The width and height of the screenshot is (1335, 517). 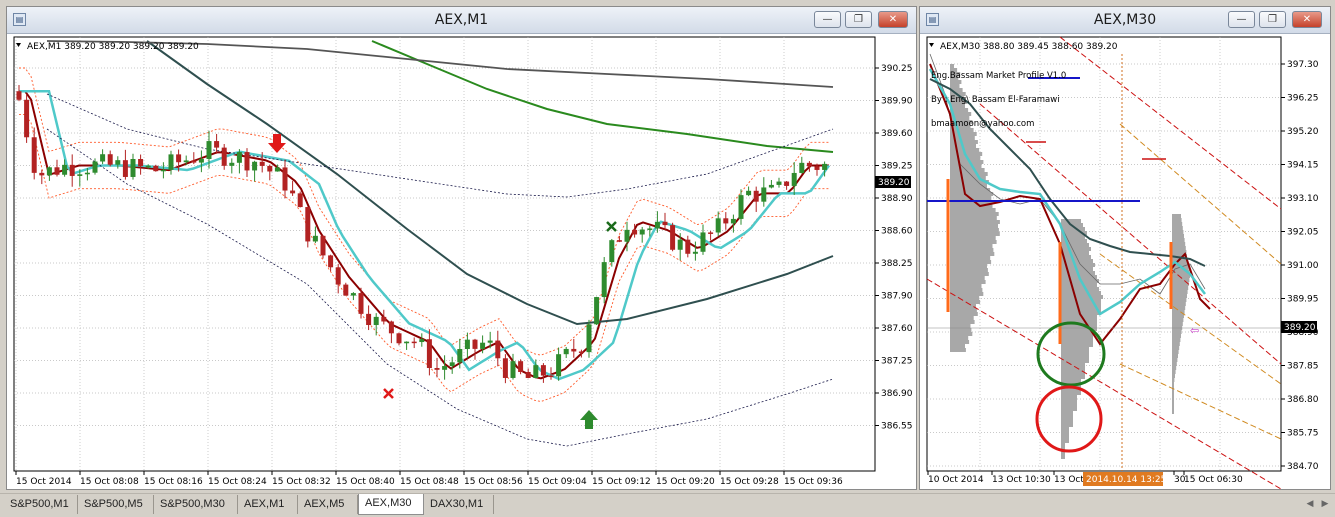 I want to click on tab-aex-m1: AEX,M1, so click(x=268, y=504).